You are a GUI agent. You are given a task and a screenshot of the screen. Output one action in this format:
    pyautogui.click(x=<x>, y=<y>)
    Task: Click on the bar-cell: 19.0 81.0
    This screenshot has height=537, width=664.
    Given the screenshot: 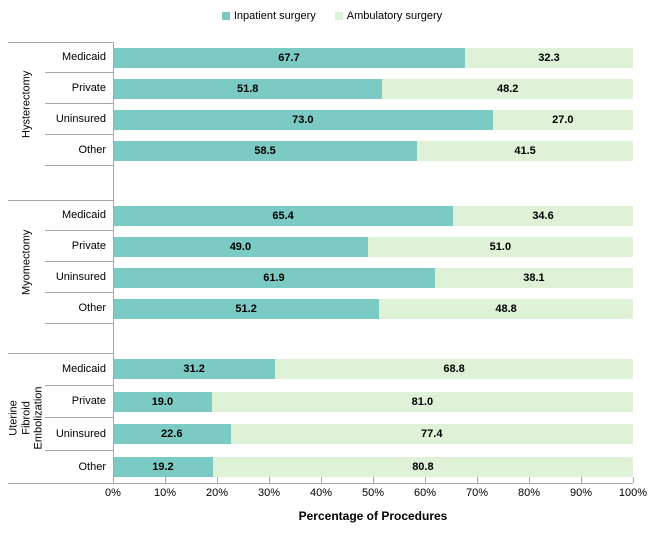 What is the action you would take?
    pyautogui.click(x=373, y=402)
    